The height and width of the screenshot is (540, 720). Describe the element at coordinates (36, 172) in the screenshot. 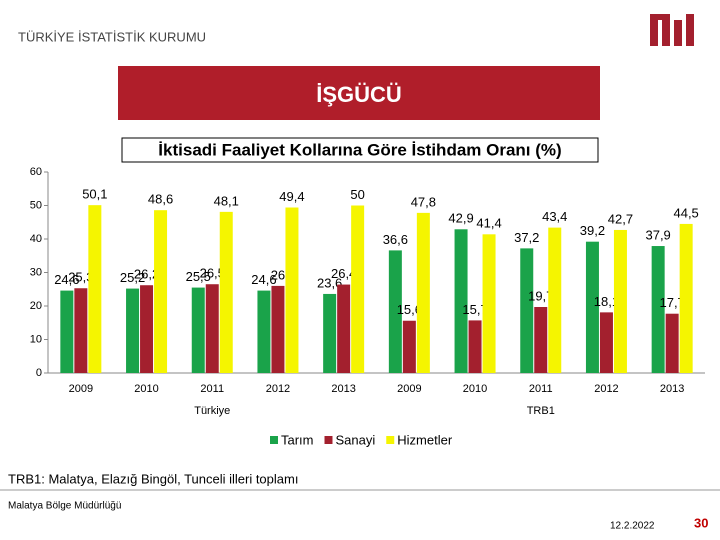

I see `y-tick-label: 60` at that location.